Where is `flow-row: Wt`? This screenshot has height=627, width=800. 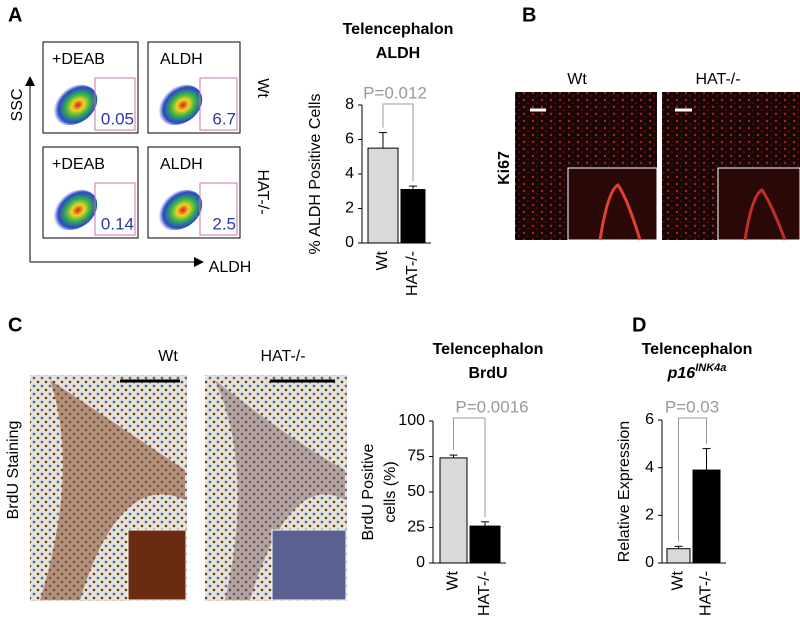
flow-row: Wt is located at coordinates (262, 88).